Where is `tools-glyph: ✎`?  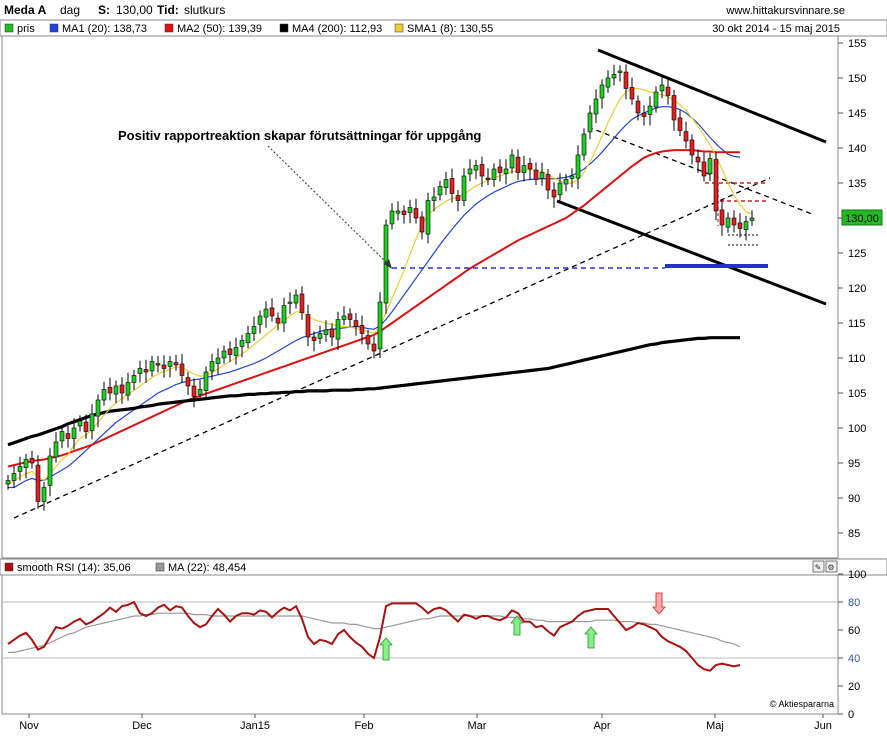
tools-glyph: ✎ is located at coordinates (818, 567).